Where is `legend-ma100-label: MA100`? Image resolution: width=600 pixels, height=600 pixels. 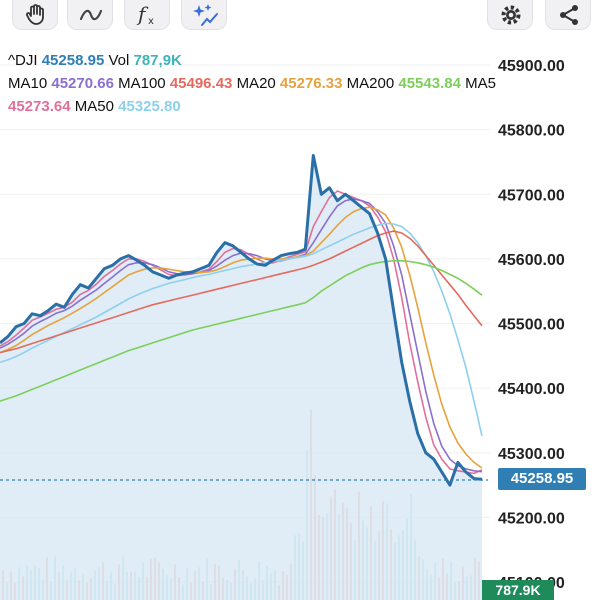 legend-ma100-label: MA100 is located at coordinates (142, 83).